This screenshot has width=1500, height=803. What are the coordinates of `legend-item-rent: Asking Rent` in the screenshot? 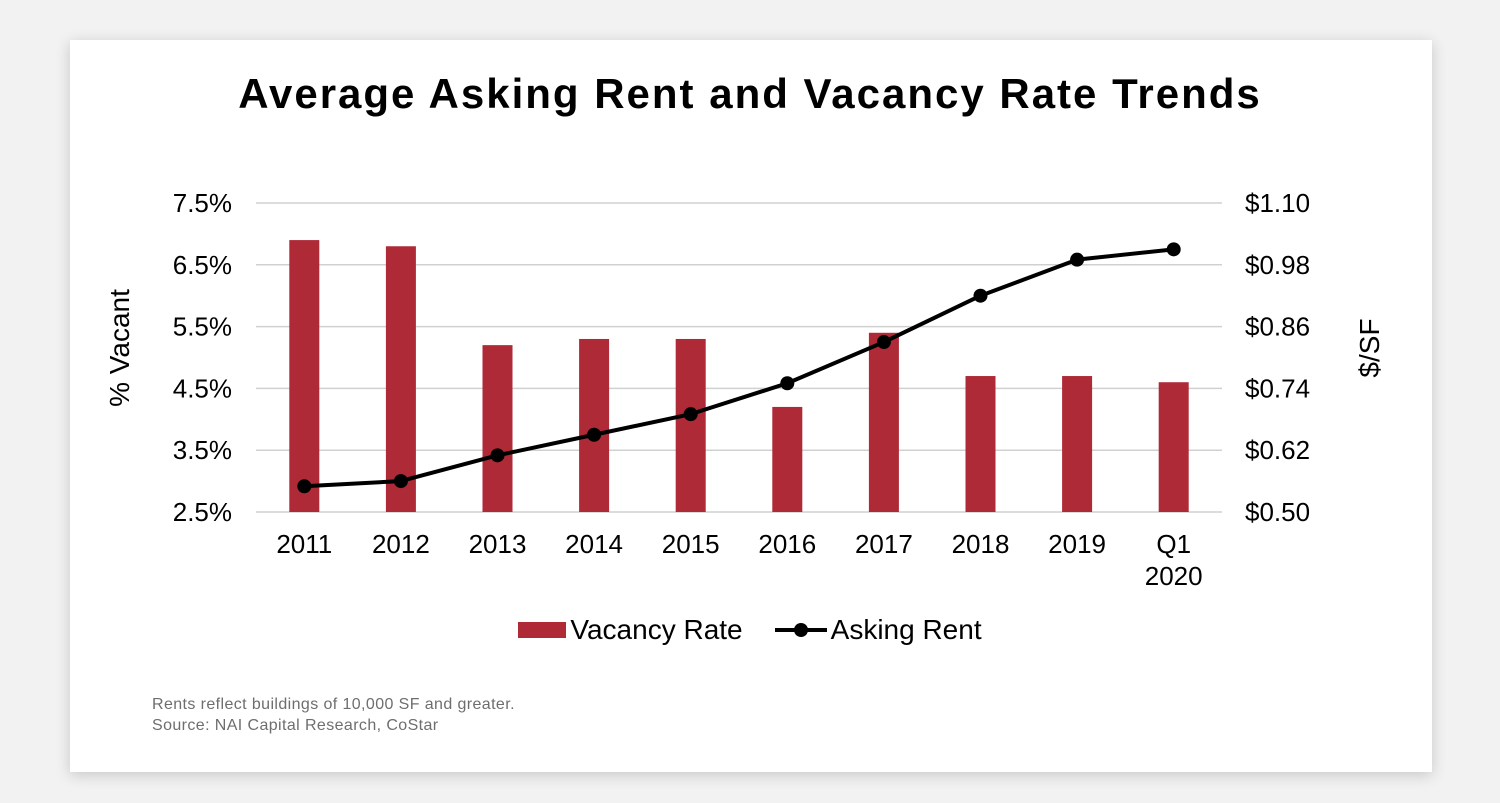 It's located at (878, 630).